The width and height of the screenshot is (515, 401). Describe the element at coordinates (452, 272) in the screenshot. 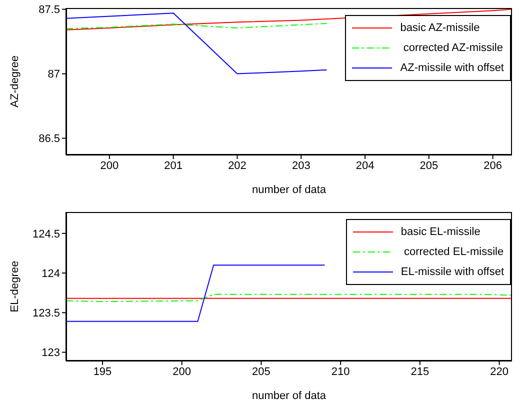

I see `legend-label: EL-missile with offset` at that location.